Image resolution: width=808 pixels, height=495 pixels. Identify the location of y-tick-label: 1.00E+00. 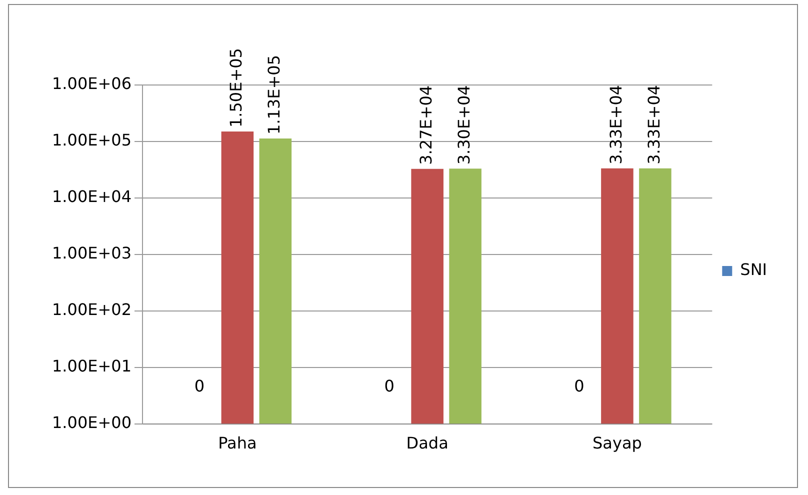
(92, 422).